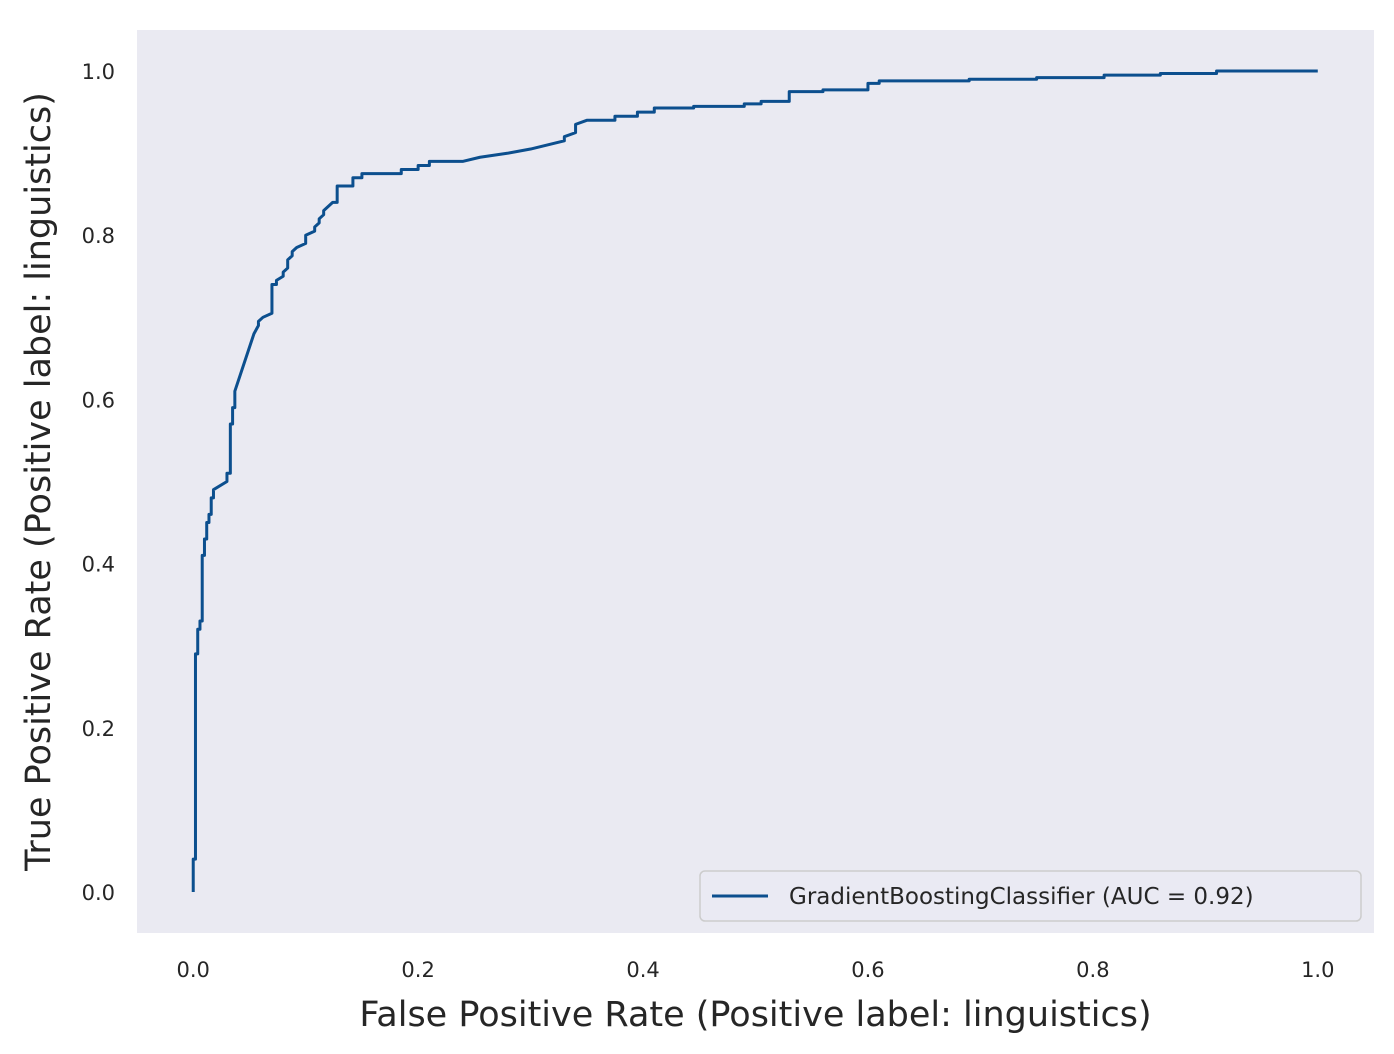  What do you see at coordinates (98, 565) in the screenshot?
I see `y-tick-label: 0.4` at bounding box center [98, 565].